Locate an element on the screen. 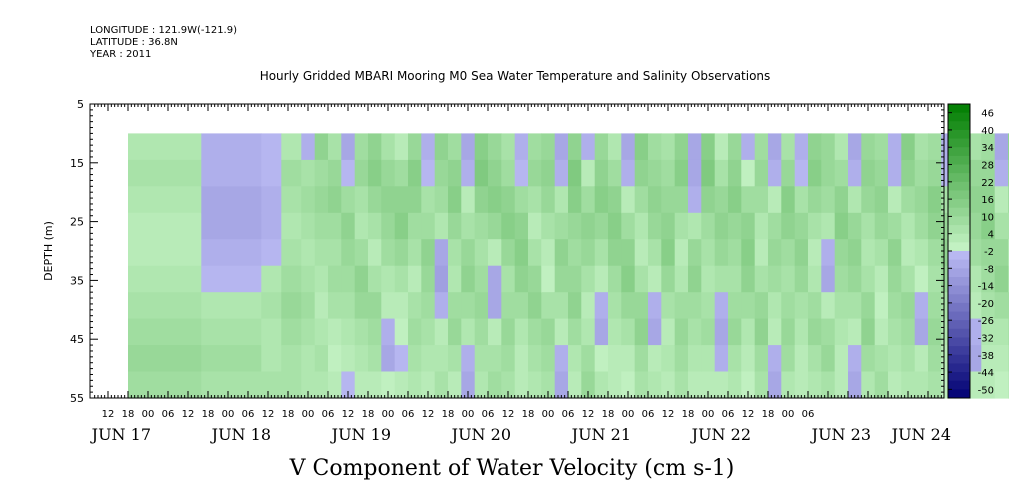  colorbar-label: -44 is located at coordinates (986, 373).